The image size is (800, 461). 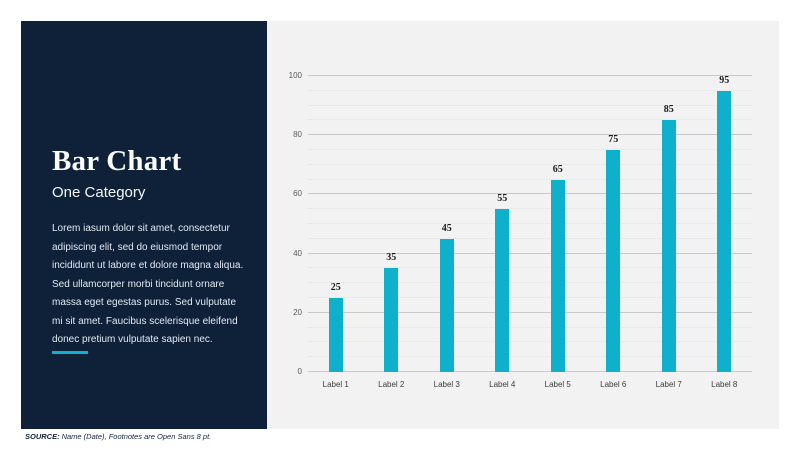 I want to click on y-axis-tick-label: 0, so click(x=299, y=371).